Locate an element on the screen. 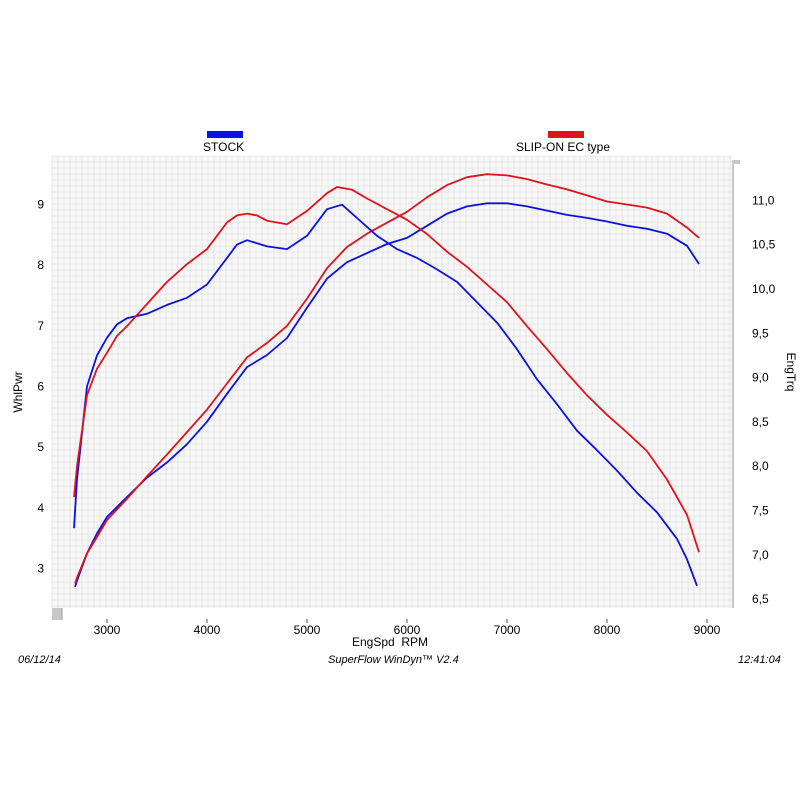  x-tick-label: 5000 is located at coordinates (307, 630).